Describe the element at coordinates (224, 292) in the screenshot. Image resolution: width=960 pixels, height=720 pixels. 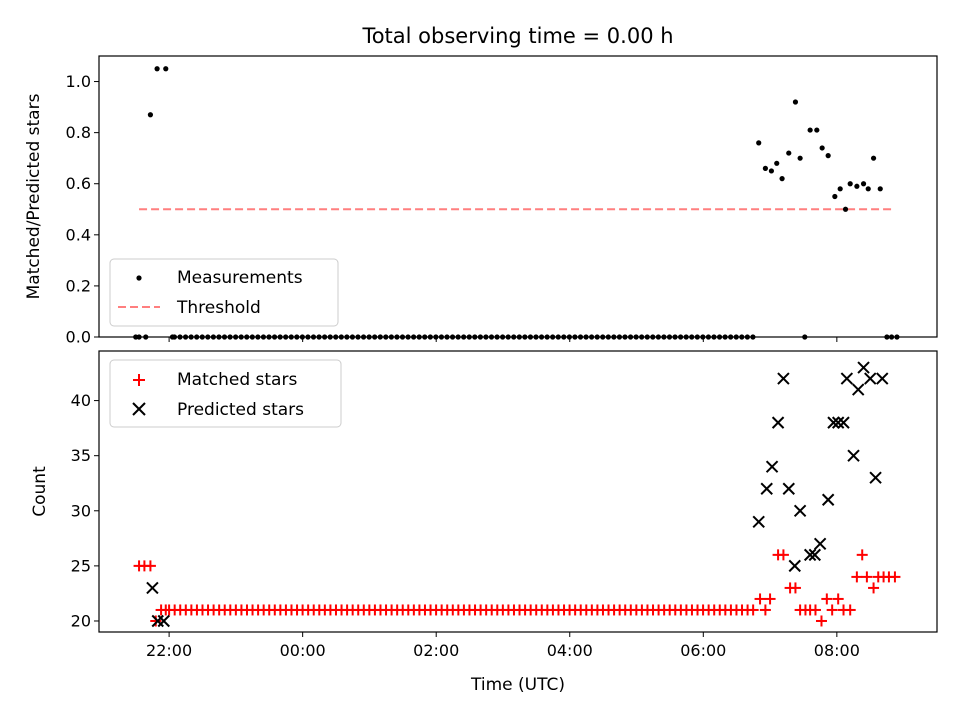
I see `top-legend-box` at that location.